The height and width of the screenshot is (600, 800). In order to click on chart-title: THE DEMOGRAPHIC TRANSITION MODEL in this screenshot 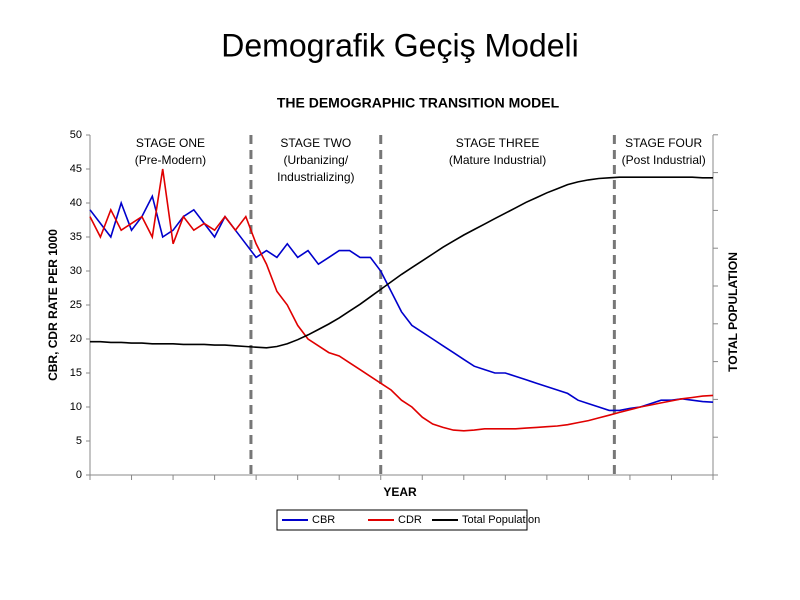, I will do `click(418, 103)`.